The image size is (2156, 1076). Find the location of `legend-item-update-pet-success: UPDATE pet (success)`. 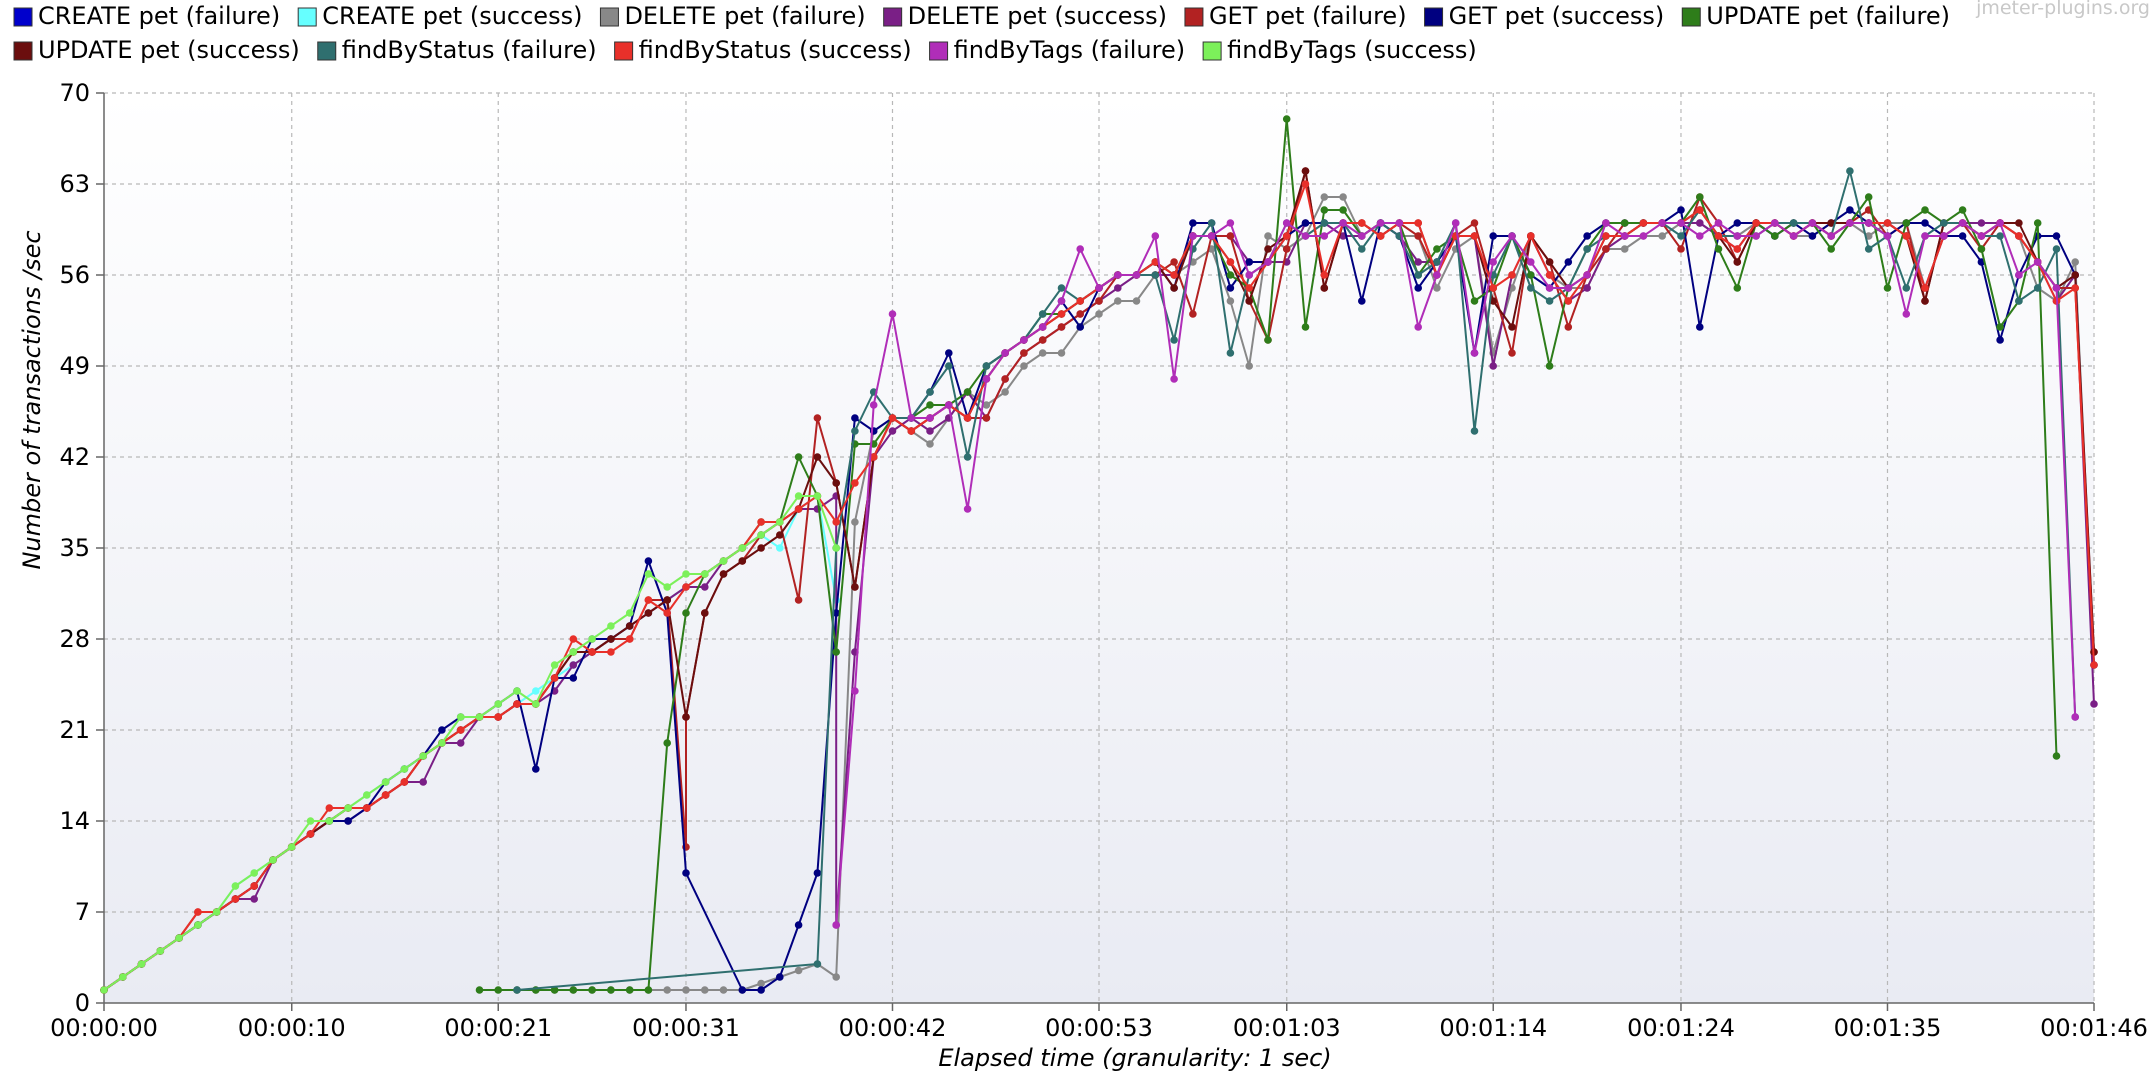

legend-item-update-pet-success: UPDATE pet (success) is located at coordinates (169, 50).